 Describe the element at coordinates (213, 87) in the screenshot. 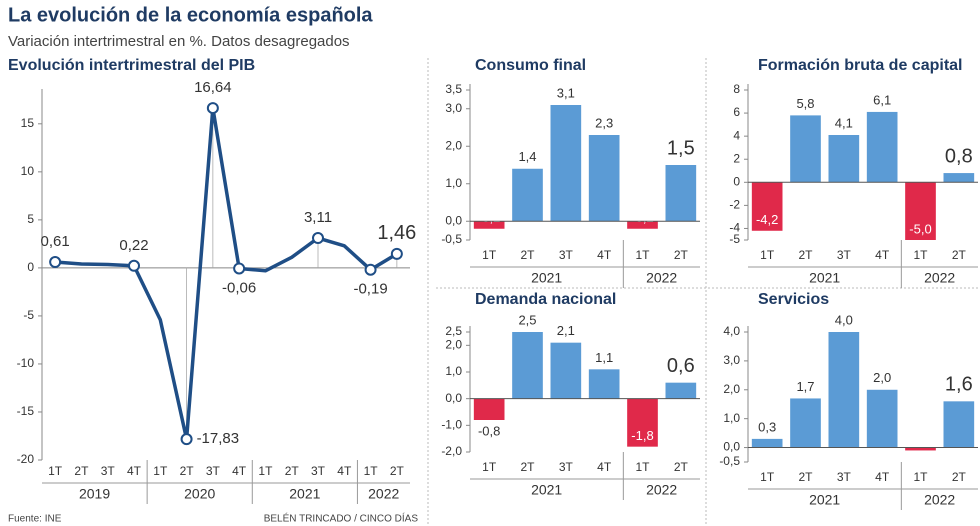

I see `value-label: 16,64` at that location.